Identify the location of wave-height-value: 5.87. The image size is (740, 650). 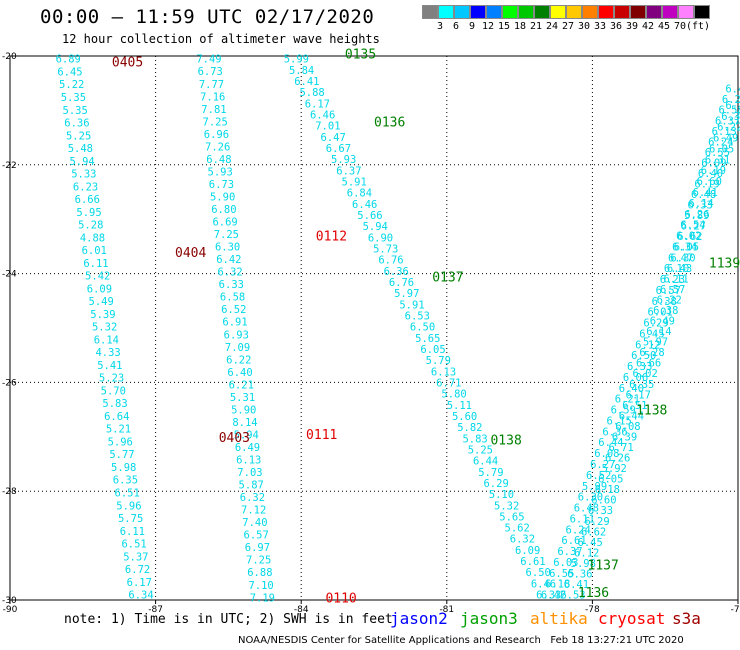
(251, 486).